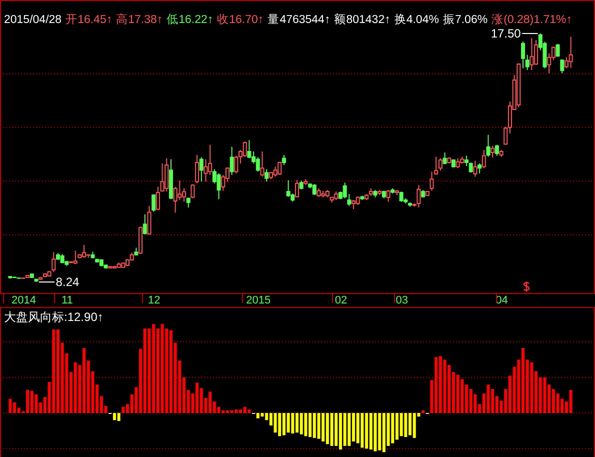 The width and height of the screenshot is (595, 457). I want to click on text: 换4.04%, so click(416, 20).